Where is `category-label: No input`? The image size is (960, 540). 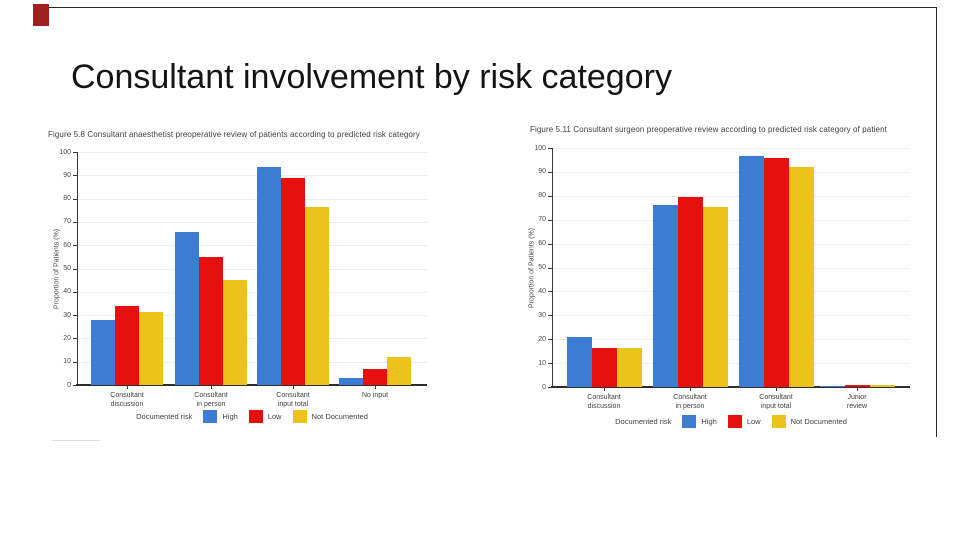 category-label: No input is located at coordinates (375, 395).